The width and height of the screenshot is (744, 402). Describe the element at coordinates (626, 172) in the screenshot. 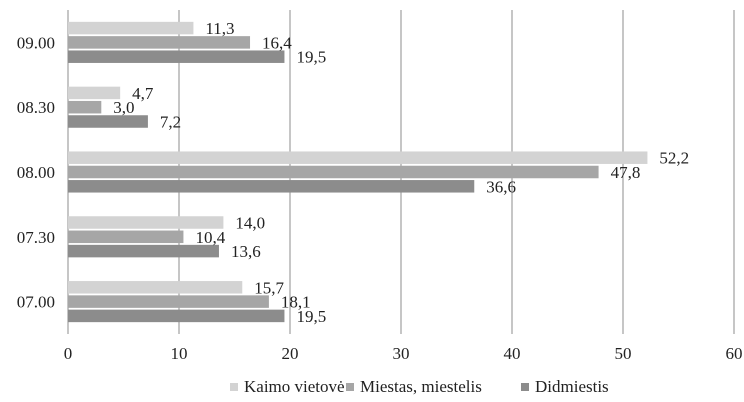

I see `data-label: 47,8` at that location.